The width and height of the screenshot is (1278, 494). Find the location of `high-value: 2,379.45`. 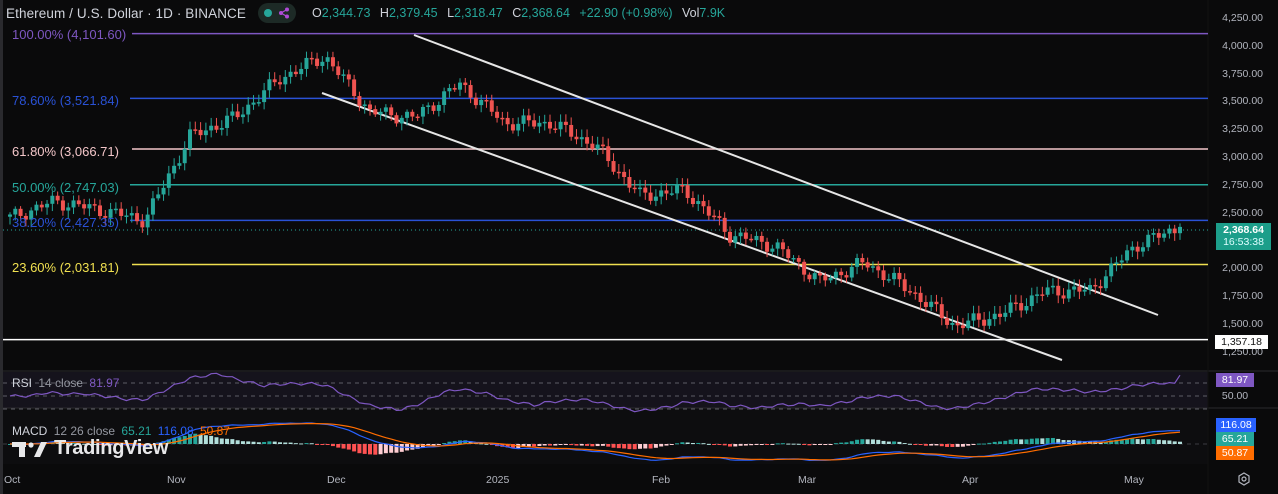

high-value: 2,379.45 is located at coordinates (413, 13).